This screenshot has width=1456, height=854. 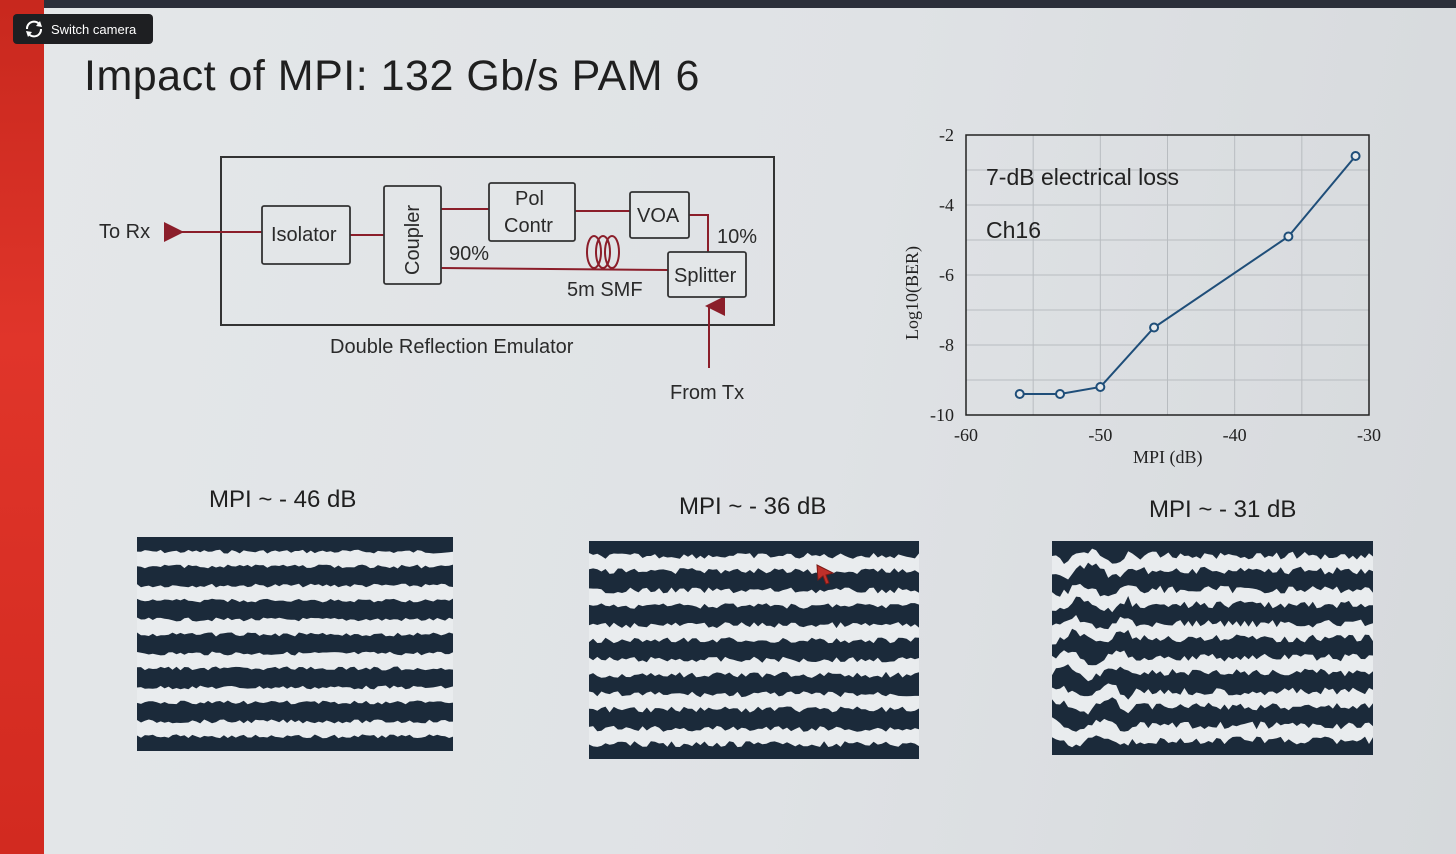 I want to click on switch-camera-label: Switch camera, so click(x=94, y=29).